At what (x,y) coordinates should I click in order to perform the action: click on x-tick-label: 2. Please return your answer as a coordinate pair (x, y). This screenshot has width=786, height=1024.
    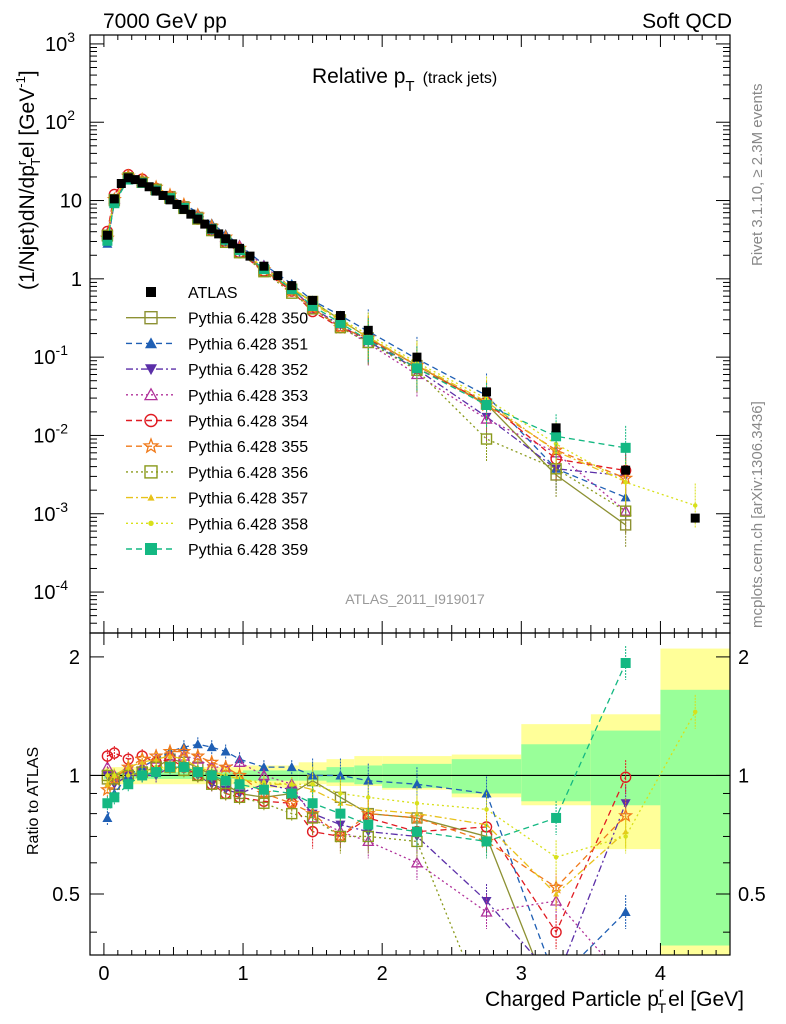
    Looking at the image, I should click on (382, 974).